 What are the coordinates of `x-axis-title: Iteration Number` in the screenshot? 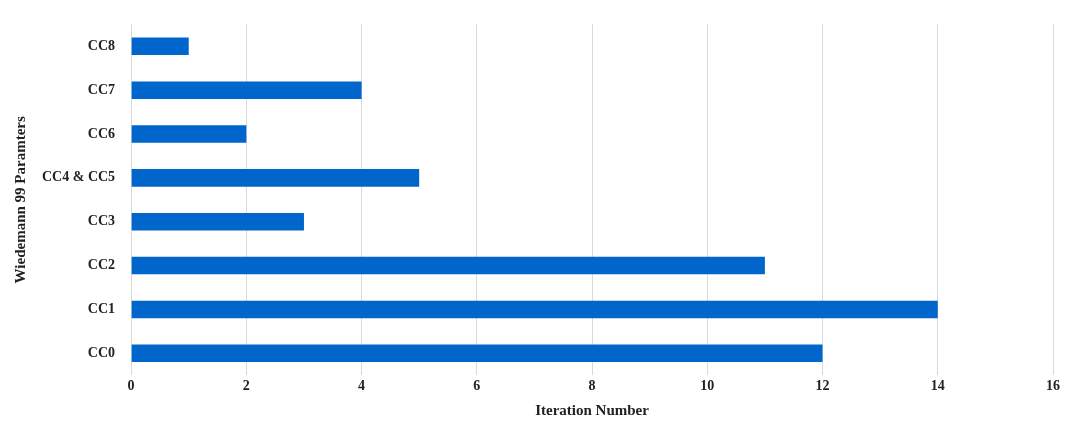 It's located at (592, 409).